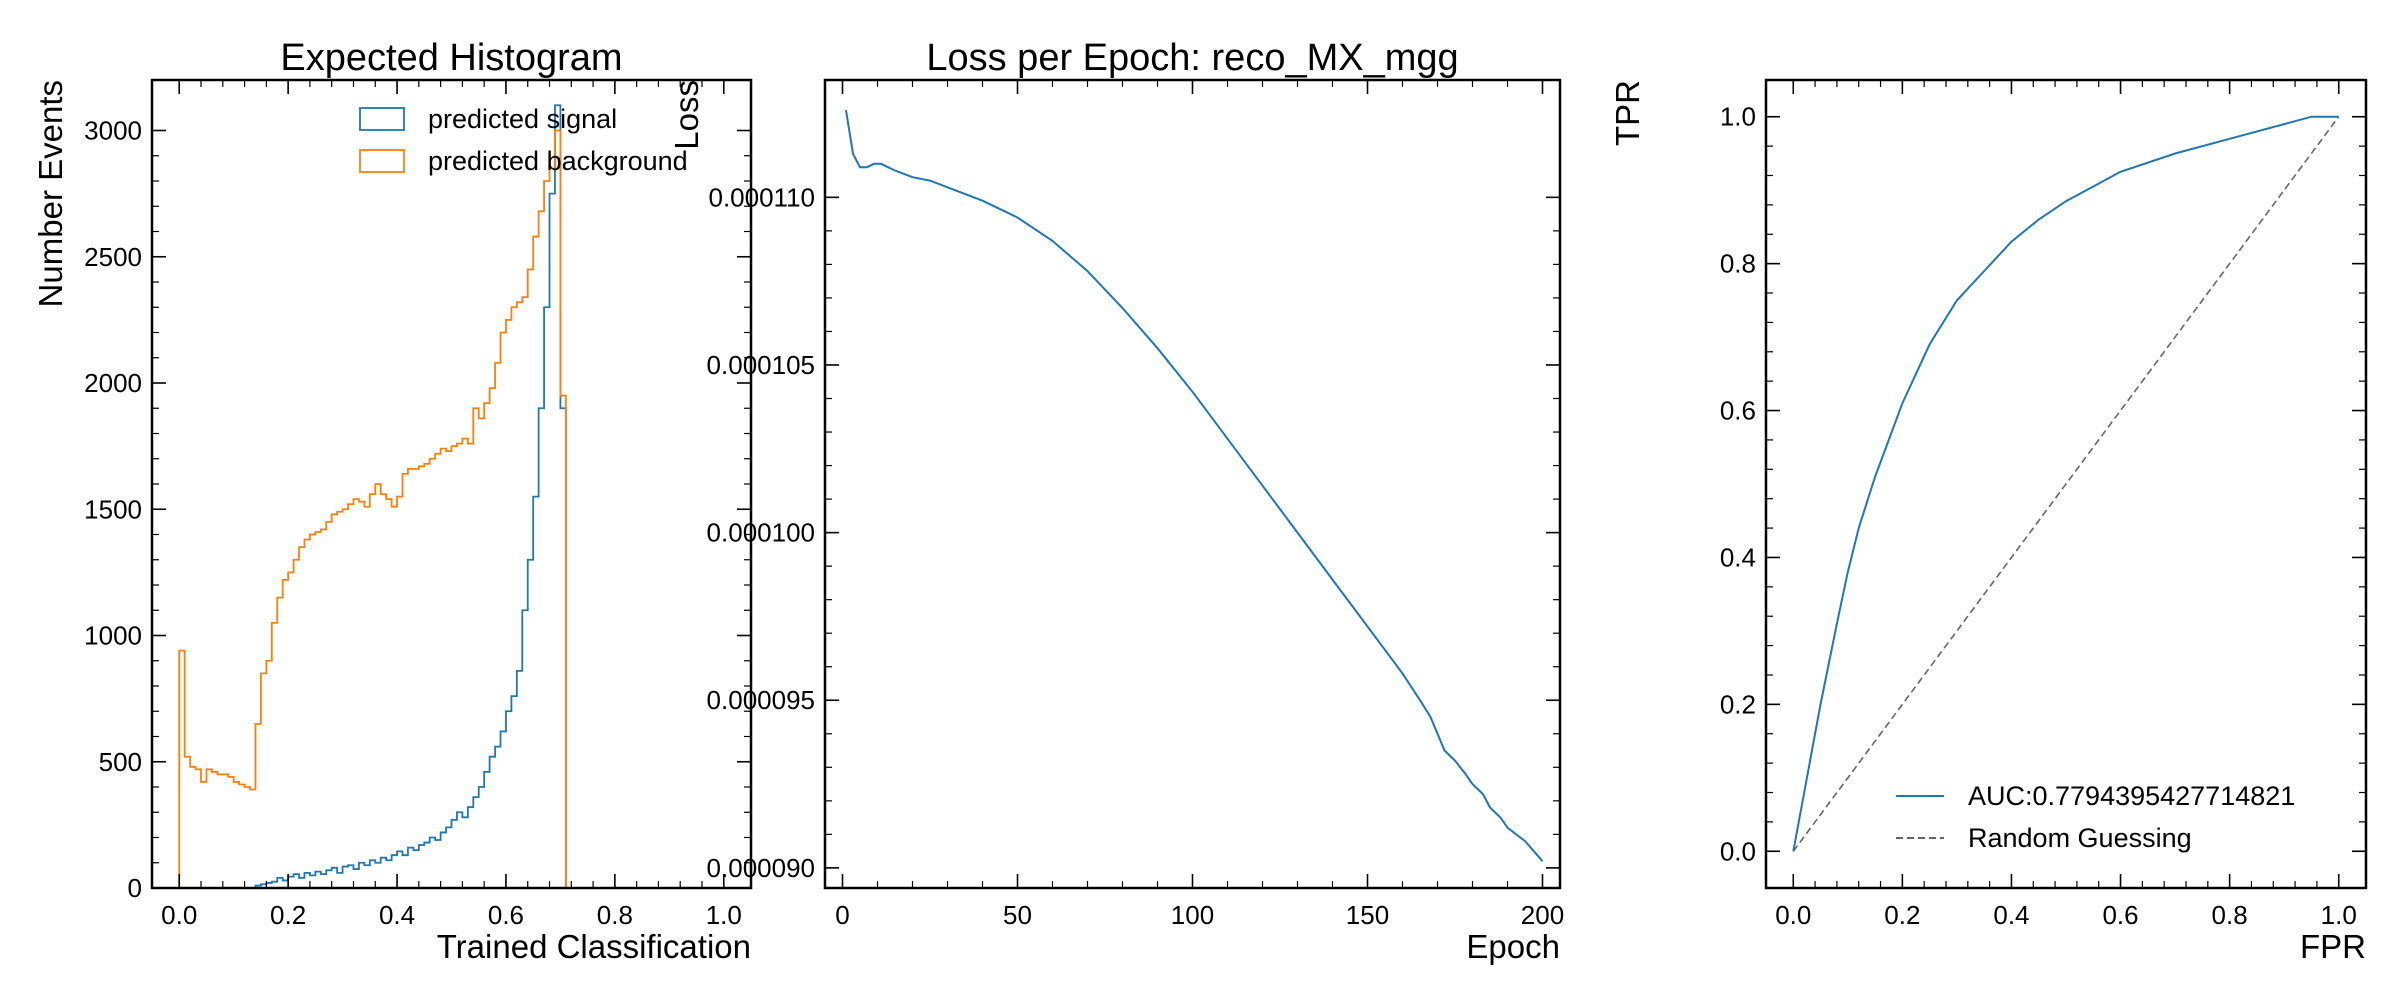  Describe the element at coordinates (120, 762) in the screenshot. I see `y-tick-label: 500` at that location.